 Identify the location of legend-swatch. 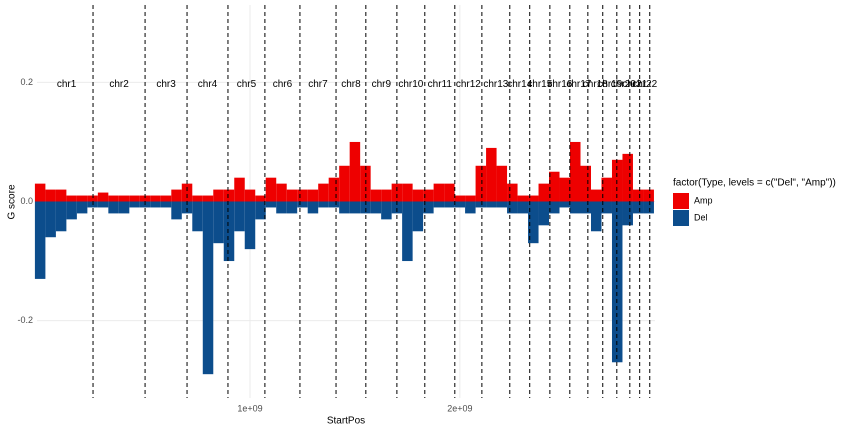
(681, 201).